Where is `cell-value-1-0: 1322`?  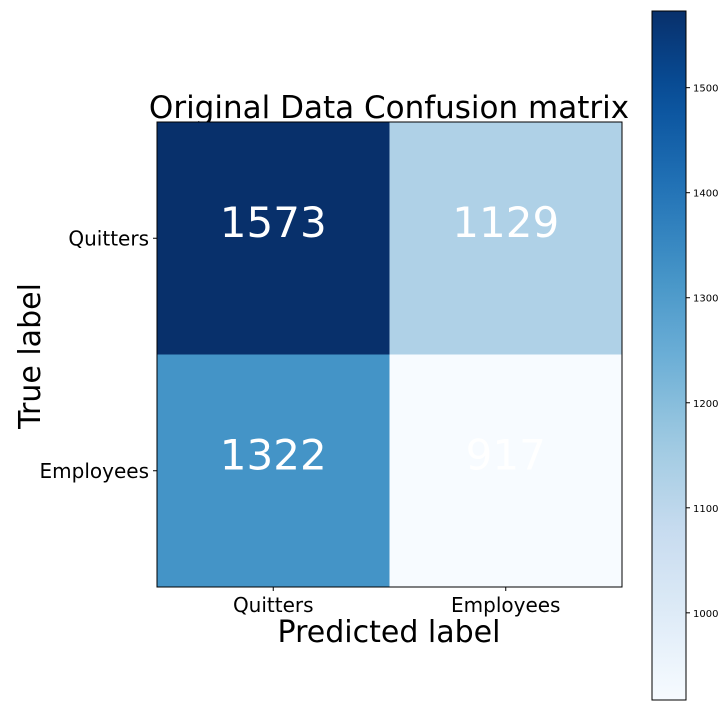 cell-value-1-0: 1322 is located at coordinates (273, 454).